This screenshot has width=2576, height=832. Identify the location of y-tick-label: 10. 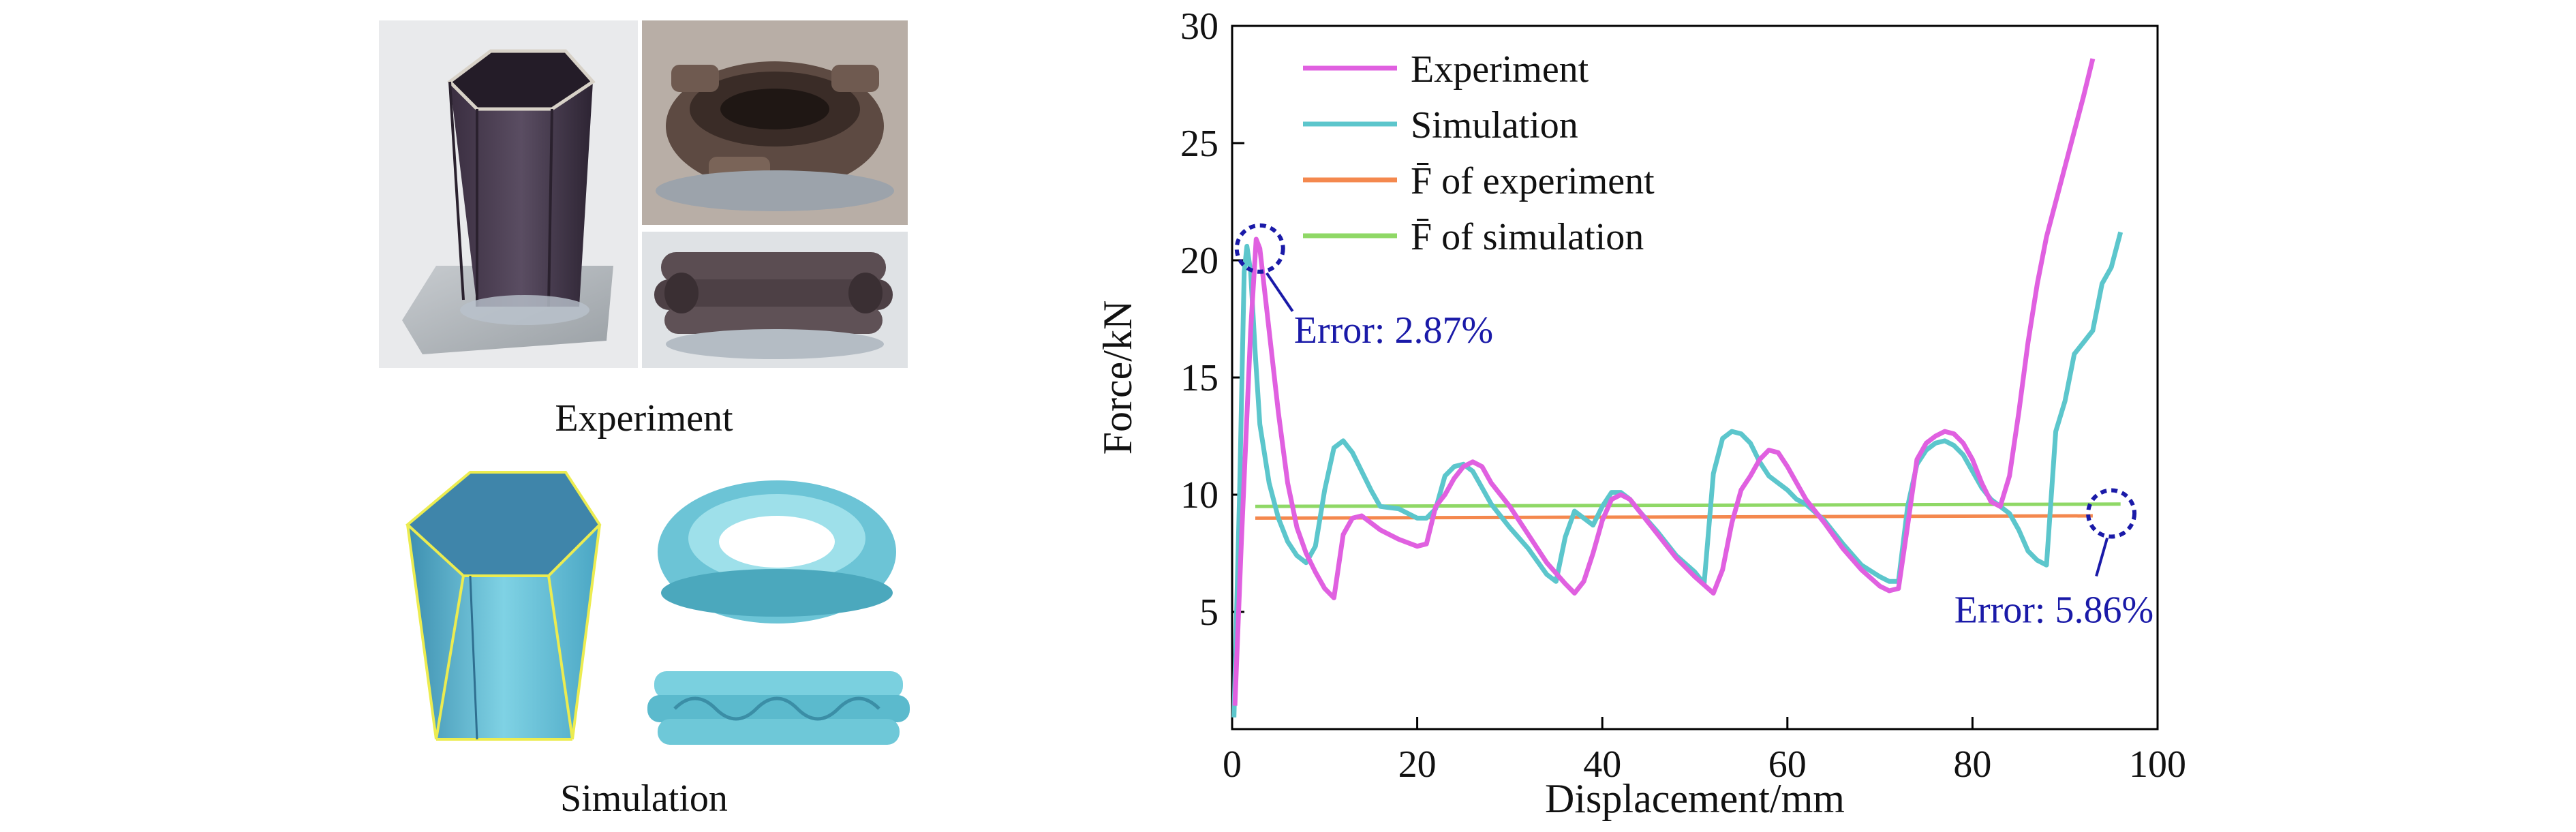
(1199, 495).